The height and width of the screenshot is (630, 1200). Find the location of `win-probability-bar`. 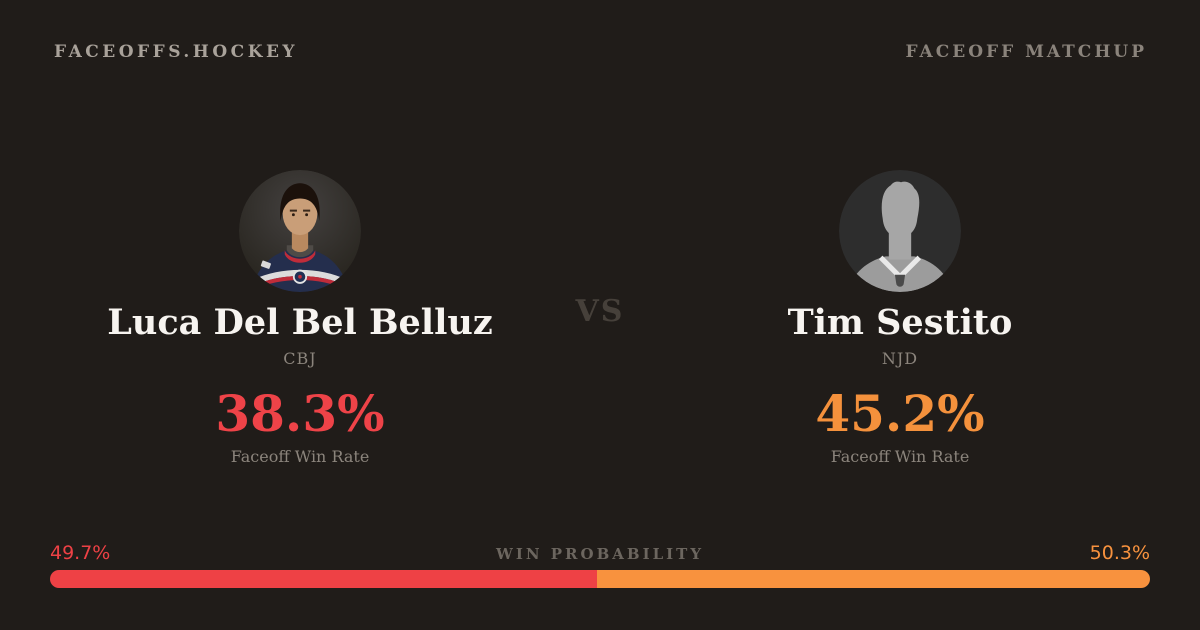

win-probability-bar is located at coordinates (600, 579).